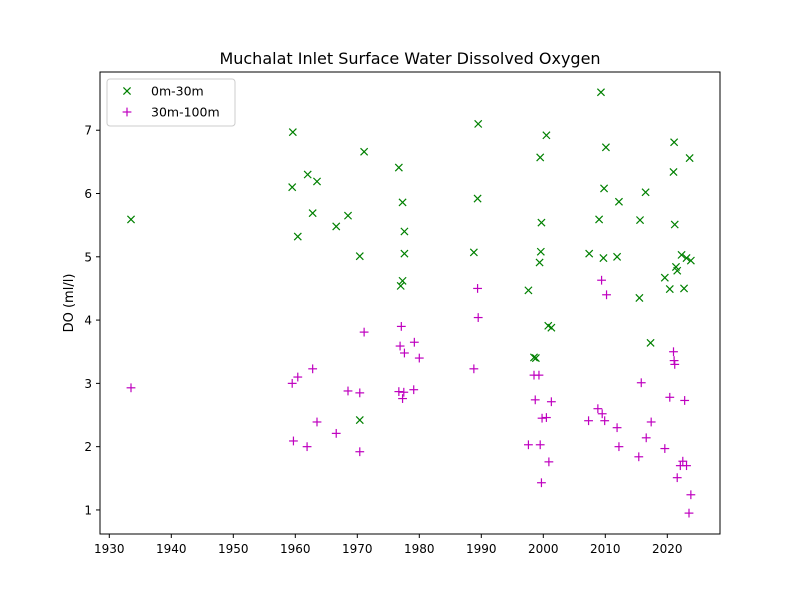 This screenshot has width=800, height=604. What do you see at coordinates (88, 194) in the screenshot?
I see `y-tick-label: 6` at bounding box center [88, 194].